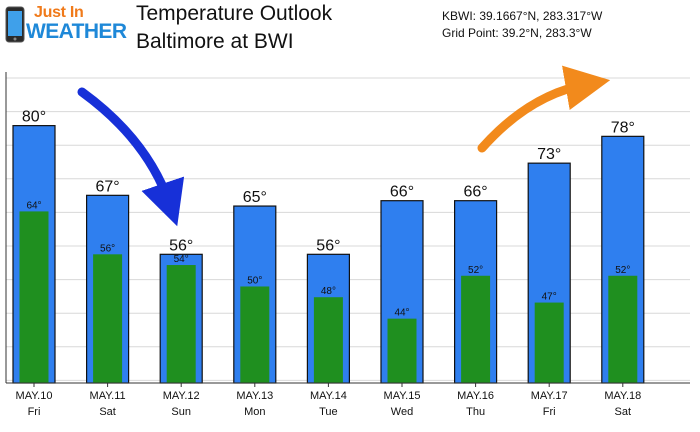  What do you see at coordinates (254, 412) in the screenshot?
I see `day-label: Mon` at bounding box center [254, 412].